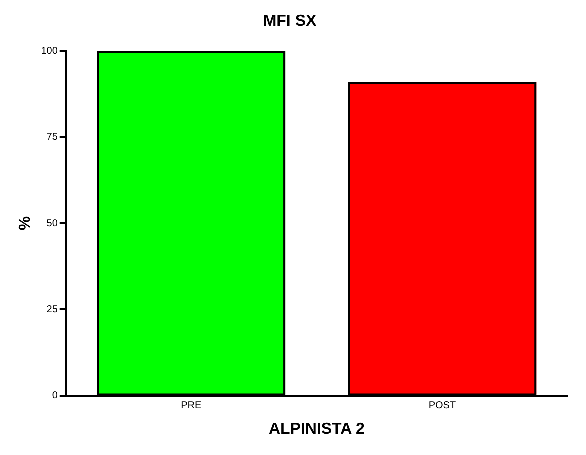 This screenshot has width=586, height=455. I want to click on y-tick-label: 50, so click(52, 224).